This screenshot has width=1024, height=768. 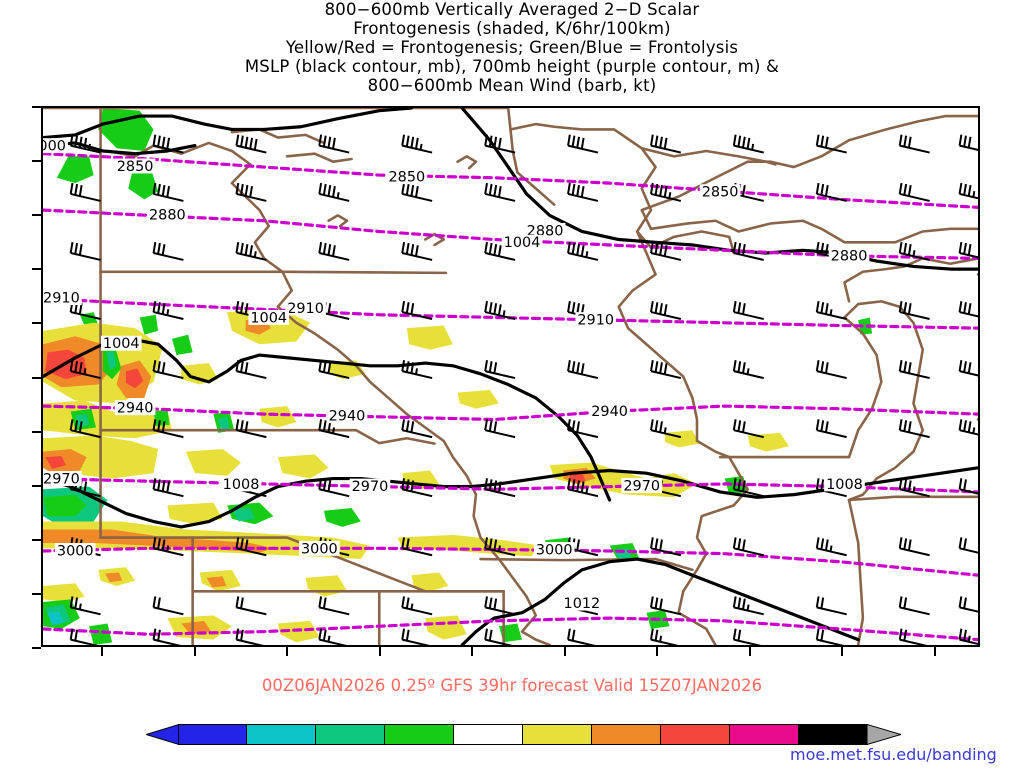 I want to click on source-watermark: moe.met.fsu.edu/banding, so click(x=893, y=754).